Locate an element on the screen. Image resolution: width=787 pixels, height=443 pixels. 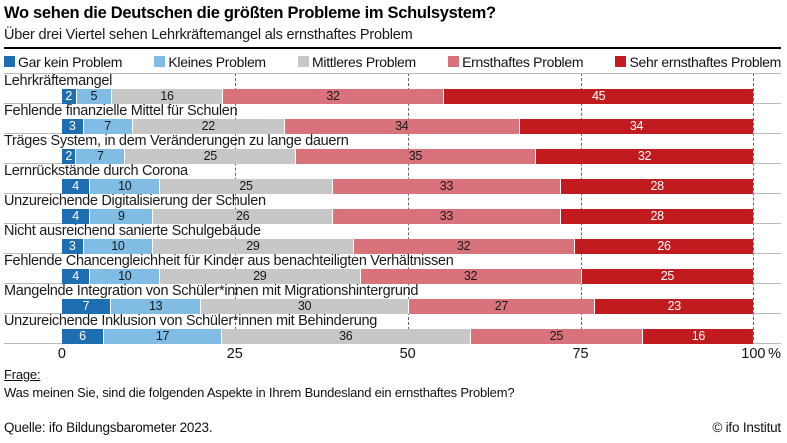
bar-segment: 6 is located at coordinates (82, 336).